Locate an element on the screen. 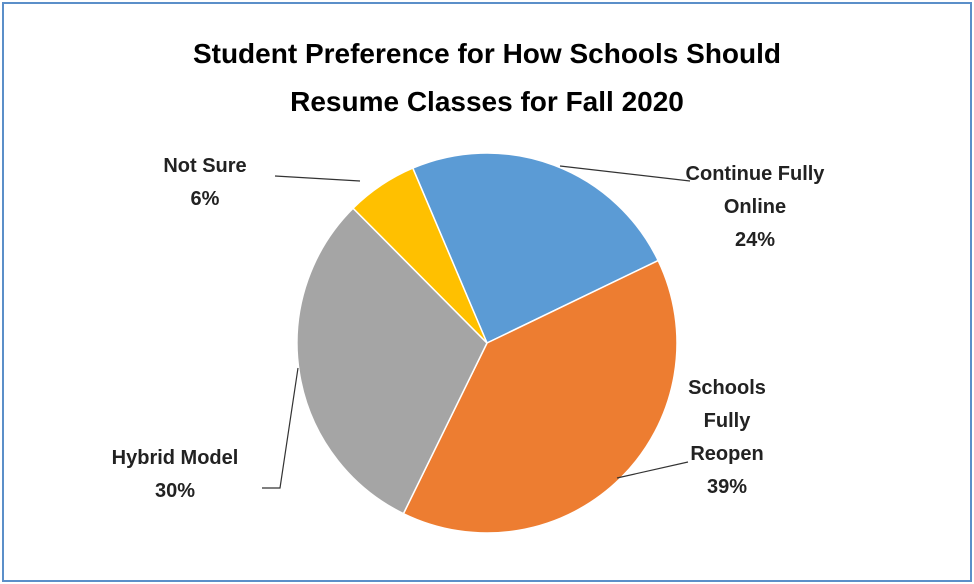 The image size is (974, 584). data-label: Continue Fully Online 24% is located at coordinates (755, 207).